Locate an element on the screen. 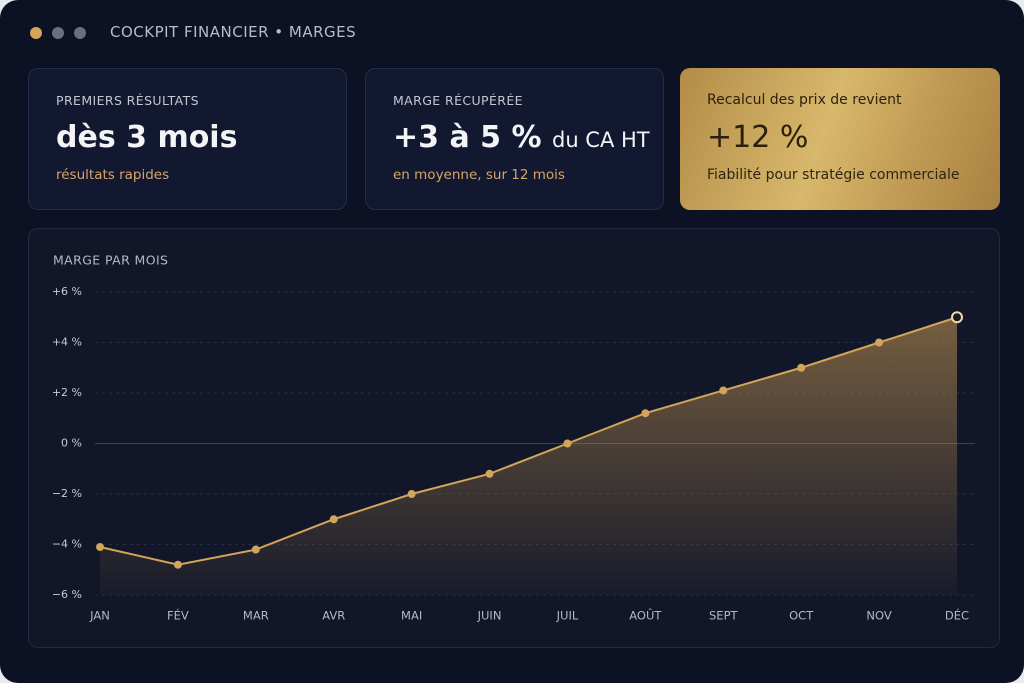  x-tick-label: SEPT is located at coordinates (724, 616).